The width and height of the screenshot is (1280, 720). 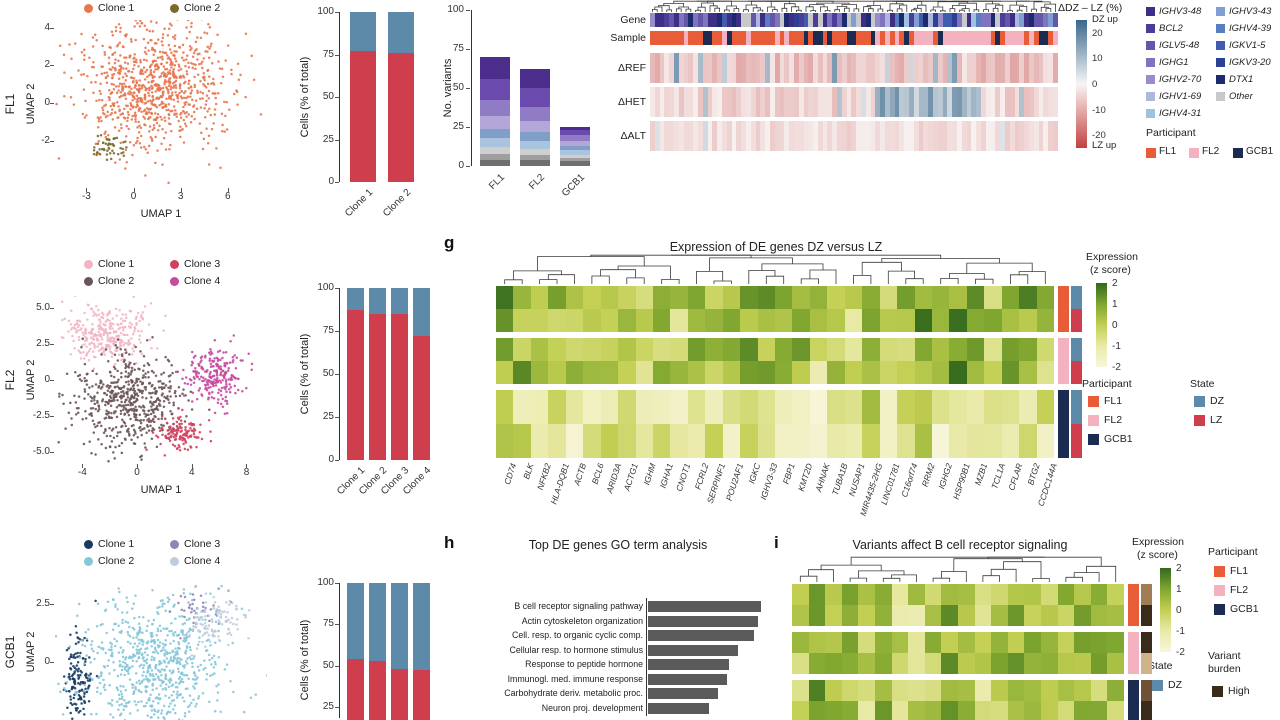 I want to click on delta-participant-swatch, so click(x=1194, y=153).